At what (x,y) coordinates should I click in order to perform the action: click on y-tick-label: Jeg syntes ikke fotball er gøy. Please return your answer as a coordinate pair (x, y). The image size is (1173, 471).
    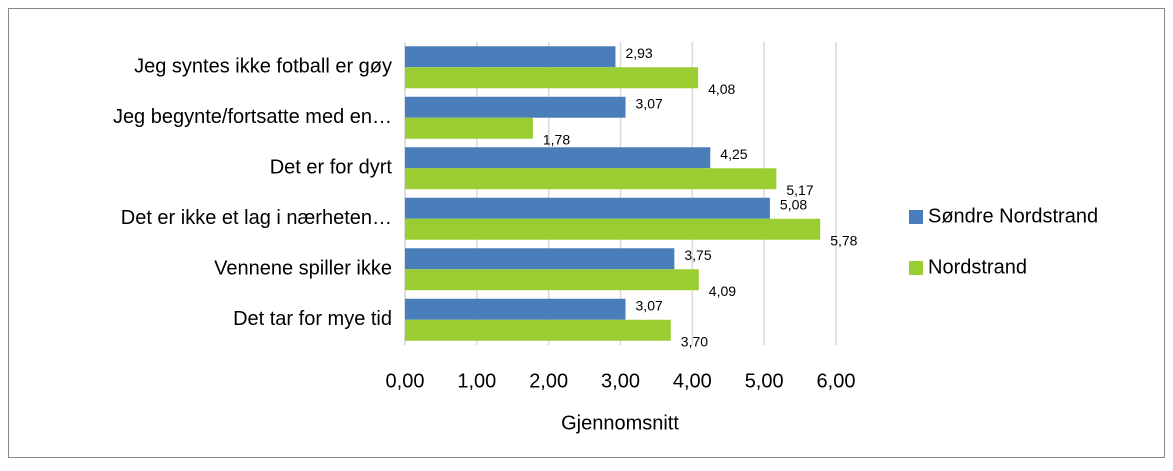
    Looking at the image, I should click on (263, 67).